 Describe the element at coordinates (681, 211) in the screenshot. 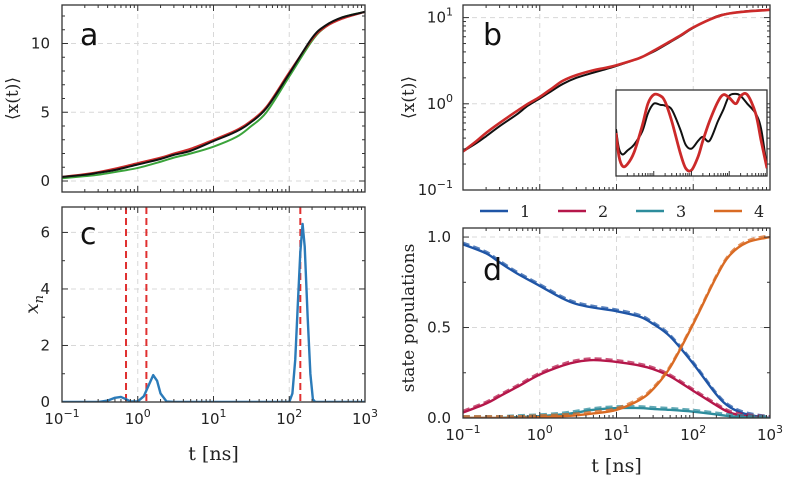

I see `legend-label-3: 3` at that location.